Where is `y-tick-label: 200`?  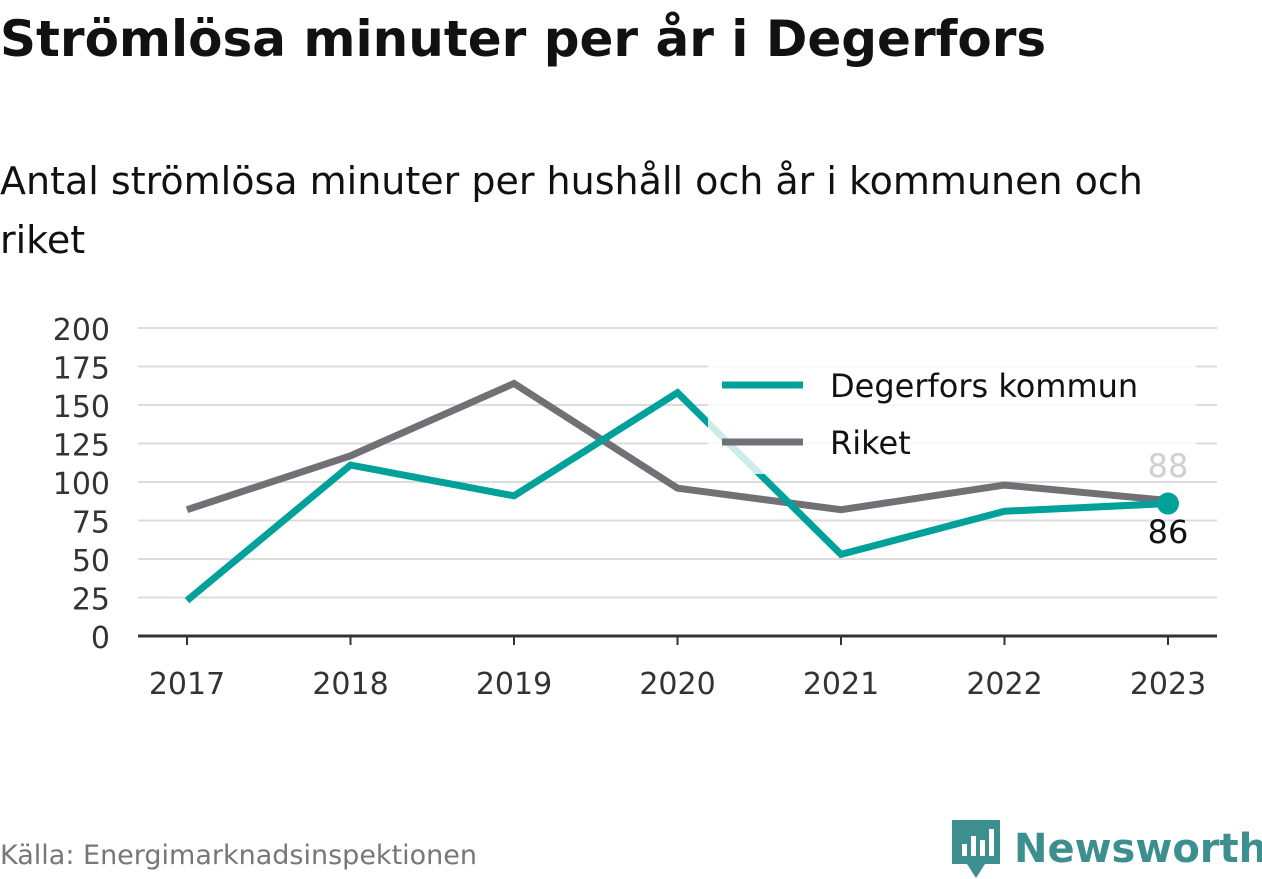
y-tick-label: 200 is located at coordinates (81, 330).